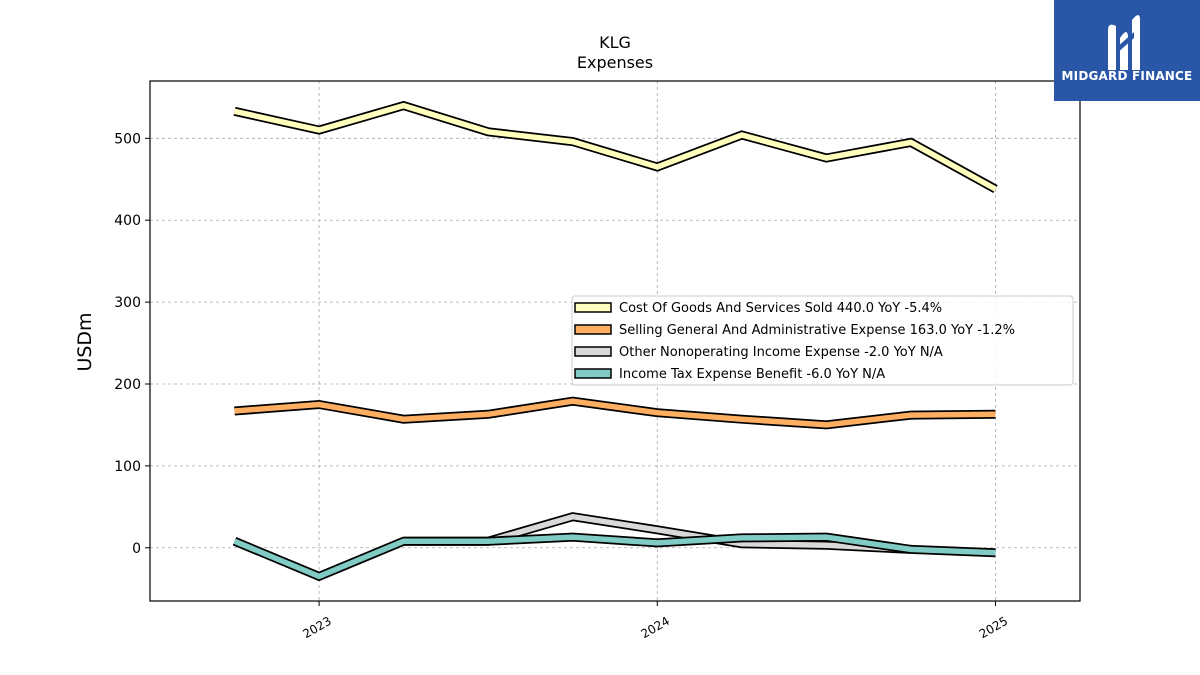 Image resolution: width=1200 pixels, height=675 pixels. I want to click on legend-box, so click(822, 340).